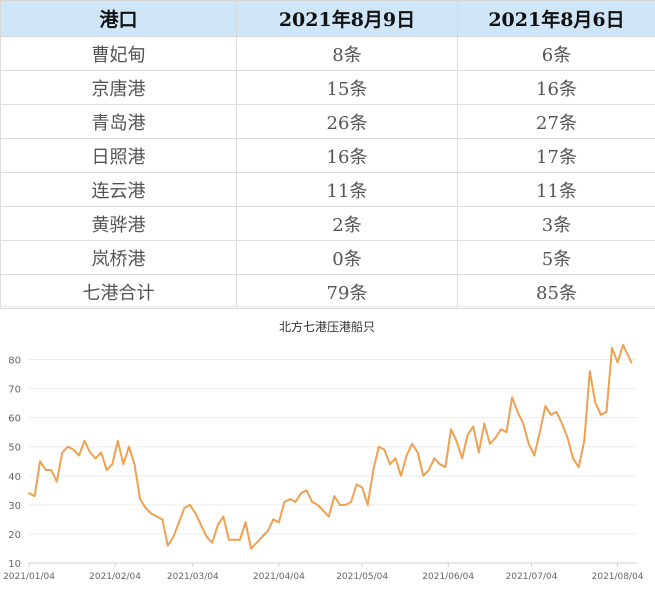  Describe the element at coordinates (14, 419) in the screenshot. I see `y-tick-label: 60` at that location.